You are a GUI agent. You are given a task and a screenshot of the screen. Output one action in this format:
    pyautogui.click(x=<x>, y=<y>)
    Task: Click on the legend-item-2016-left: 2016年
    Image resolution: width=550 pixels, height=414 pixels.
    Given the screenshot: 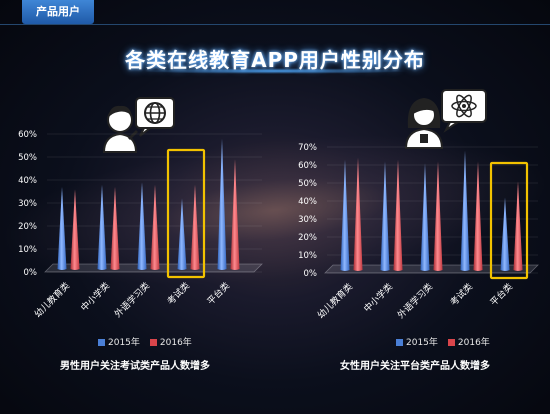 What is the action you would take?
    pyautogui.click(x=170, y=341)
    